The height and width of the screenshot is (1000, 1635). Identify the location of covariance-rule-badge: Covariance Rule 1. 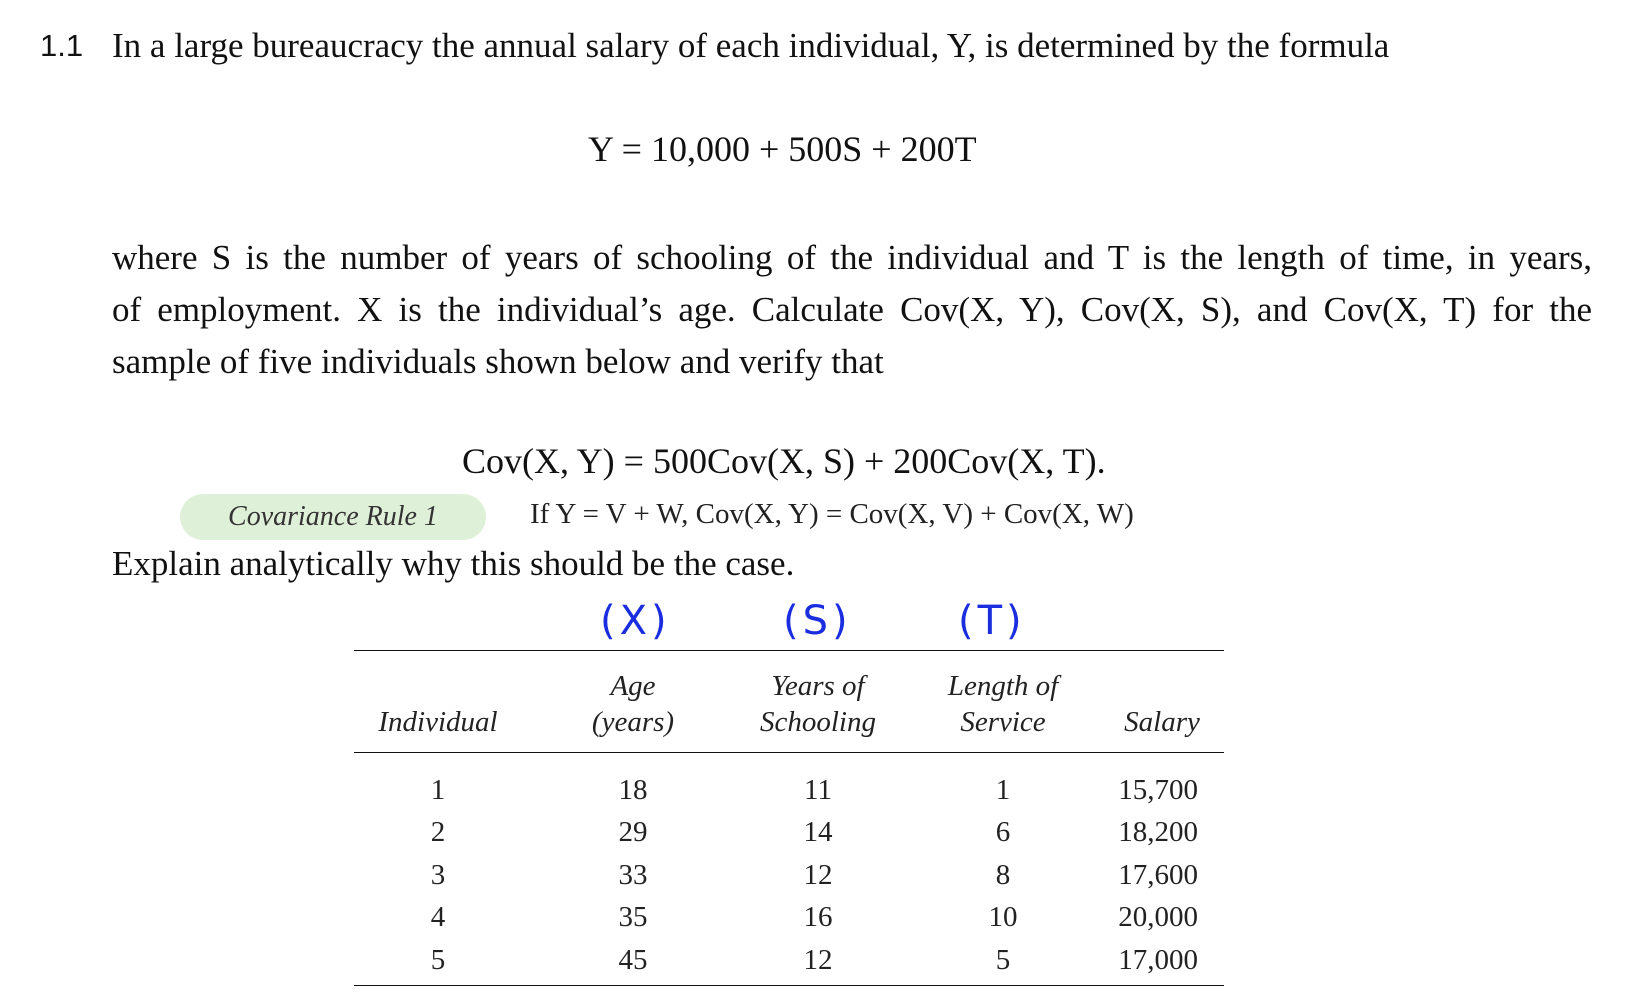
(333, 517).